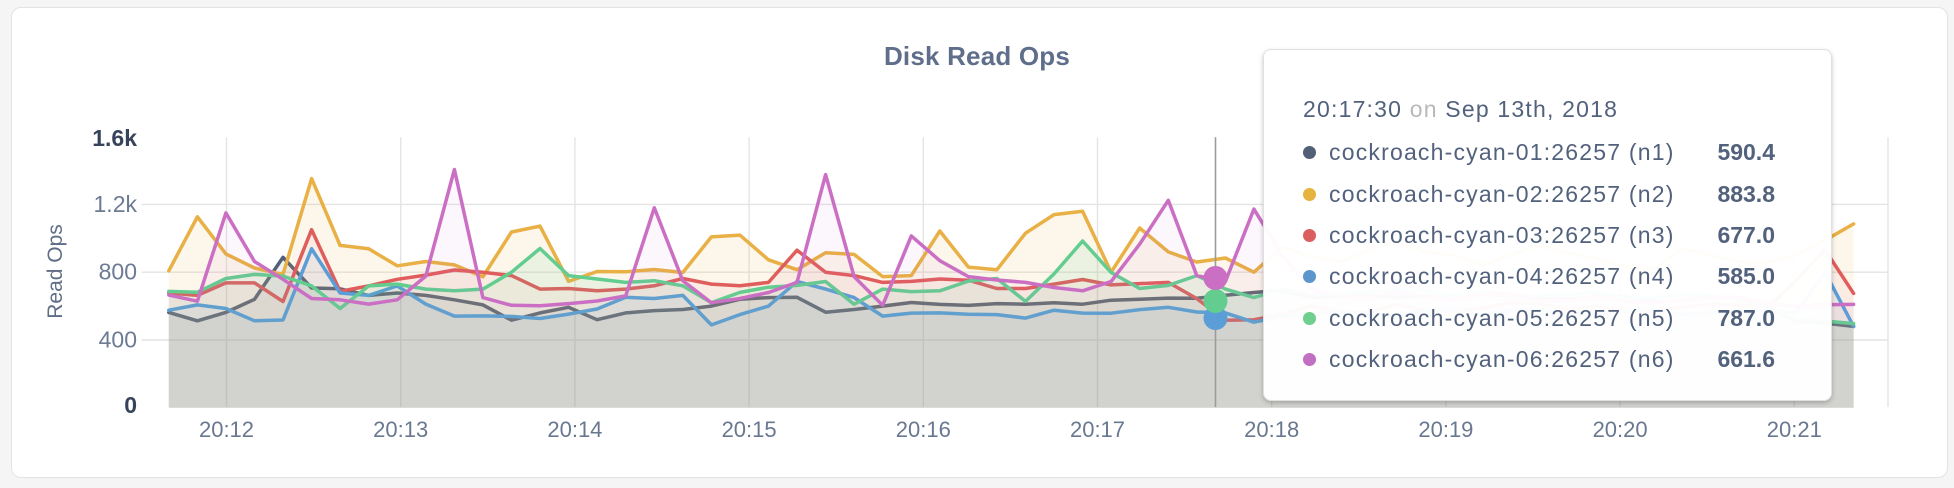 Image resolution: width=1954 pixels, height=488 pixels. I want to click on svg-text: 20:20, so click(1620, 429).